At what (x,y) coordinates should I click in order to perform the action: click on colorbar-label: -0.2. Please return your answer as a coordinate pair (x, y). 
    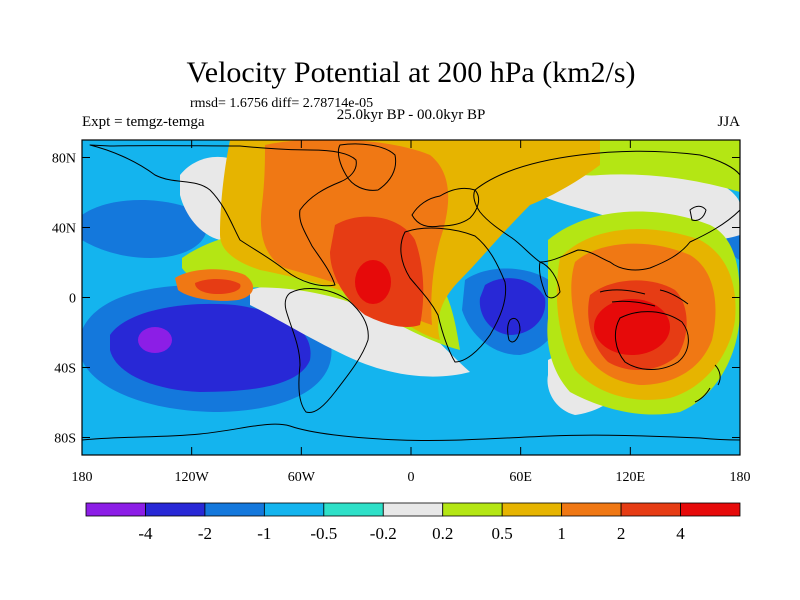
    Looking at the image, I should click on (383, 533).